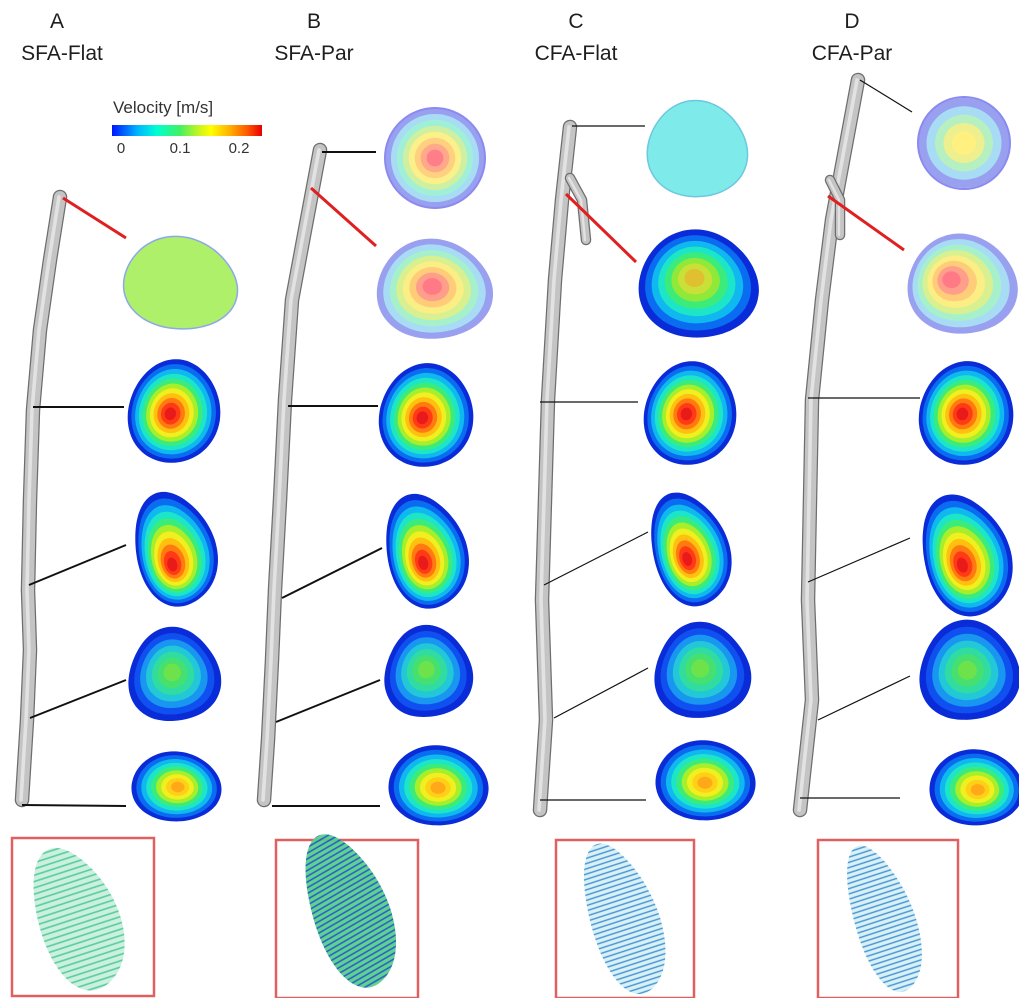 This screenshot has height=998, width=1019. What do you see at coordinates (56, 21) in the screenshot?
I see `panel-a-letter: A` at bounding box center [56, 21].